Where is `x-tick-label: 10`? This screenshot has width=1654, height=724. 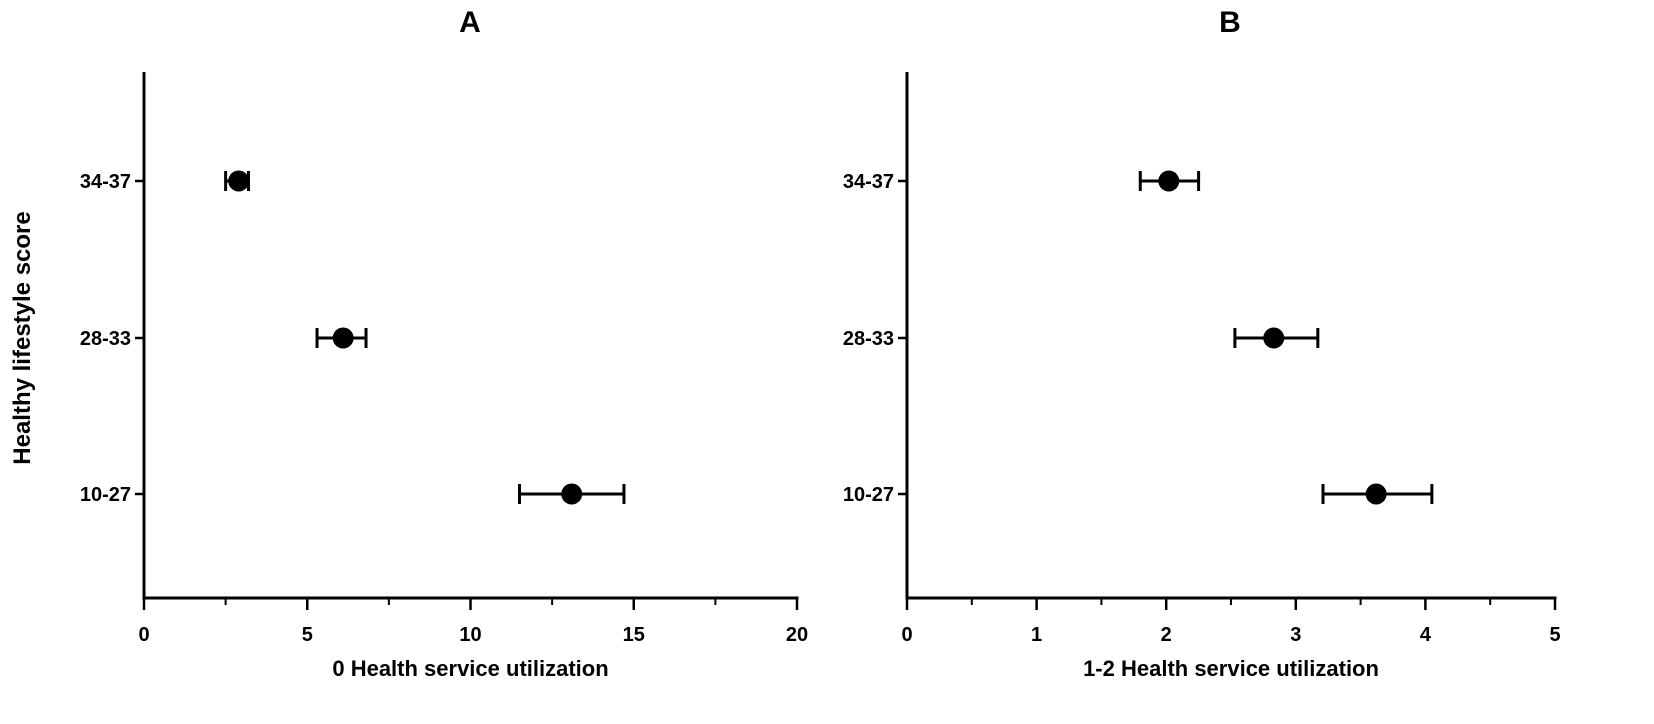 x-tick-label: 10 is located at coordinates (470, 635).